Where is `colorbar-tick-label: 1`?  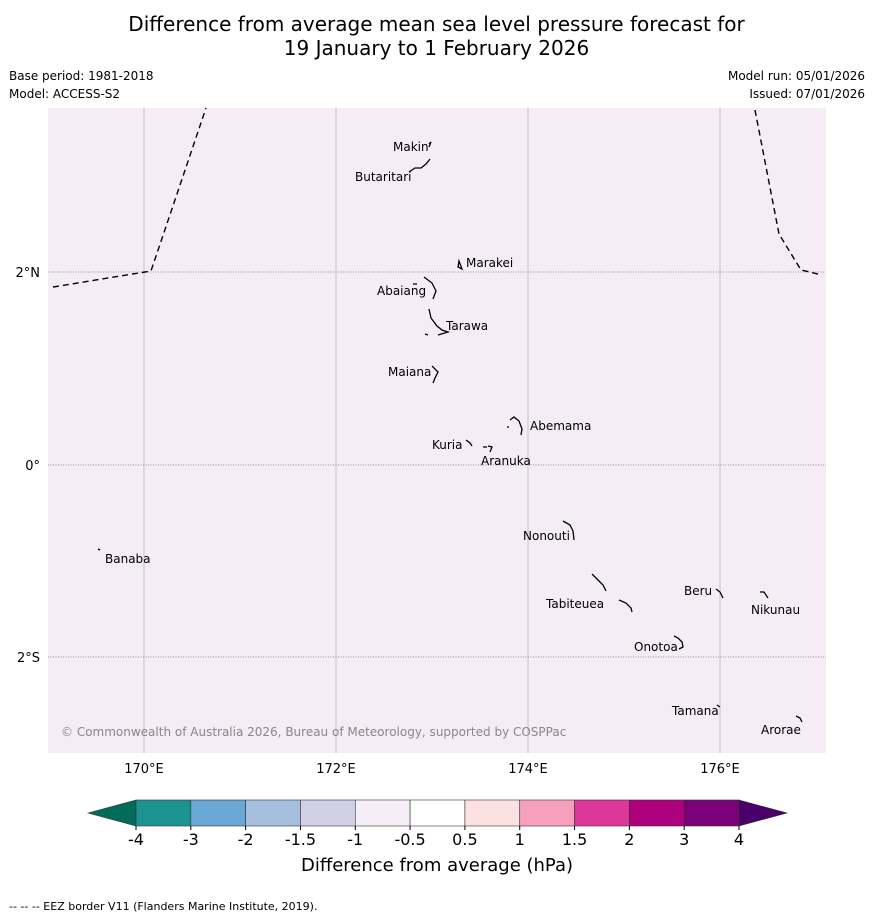
colorbar-tick-label: 1 is located at coordinates (520, 839).